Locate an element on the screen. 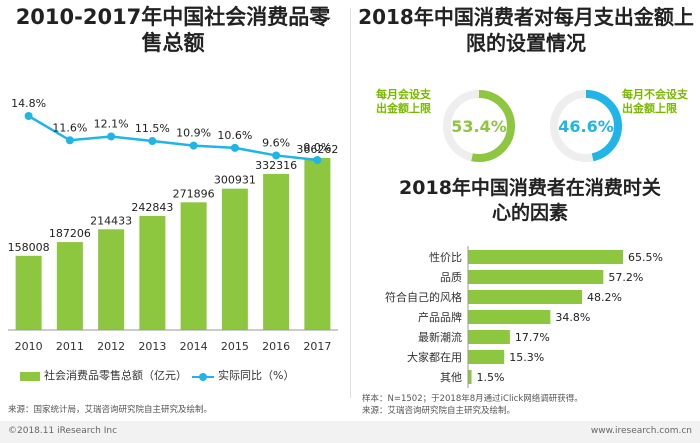  growth-label-2012: 12.1% is located at coordinates (111, 123).